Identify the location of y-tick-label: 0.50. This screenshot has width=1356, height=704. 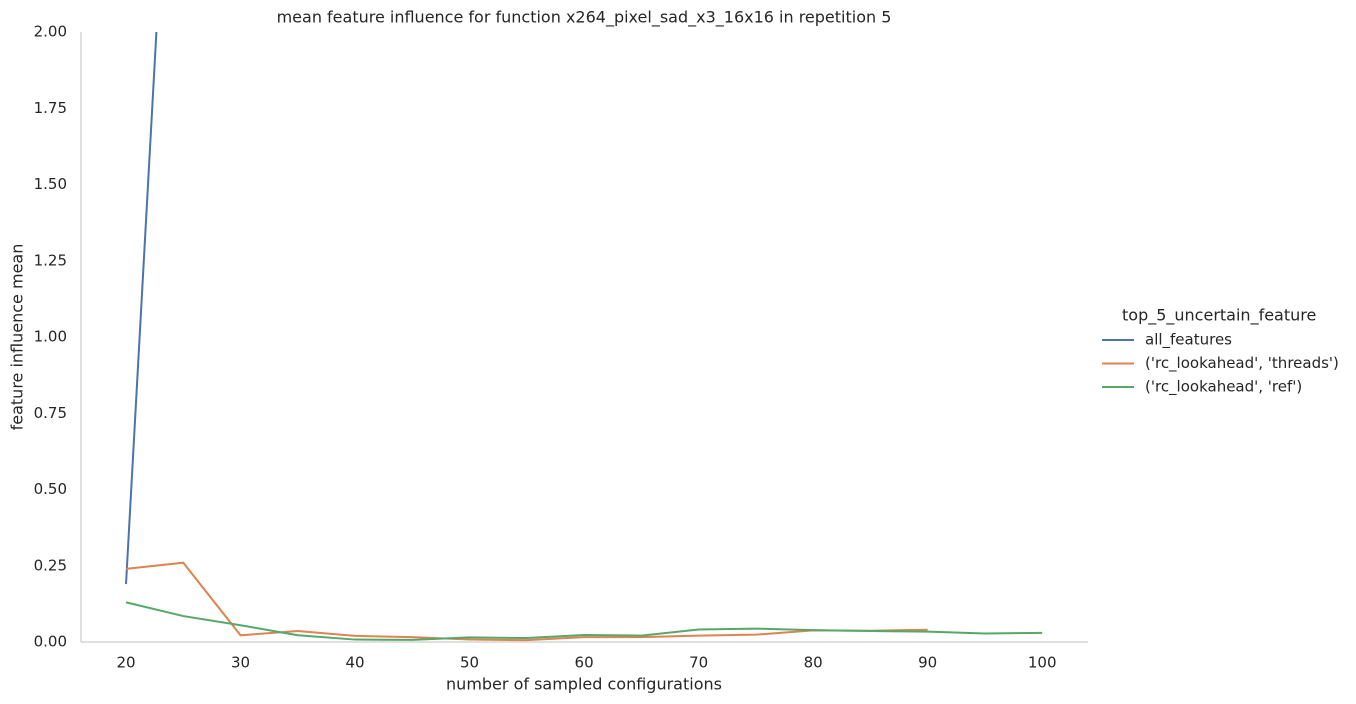
(50, 489).